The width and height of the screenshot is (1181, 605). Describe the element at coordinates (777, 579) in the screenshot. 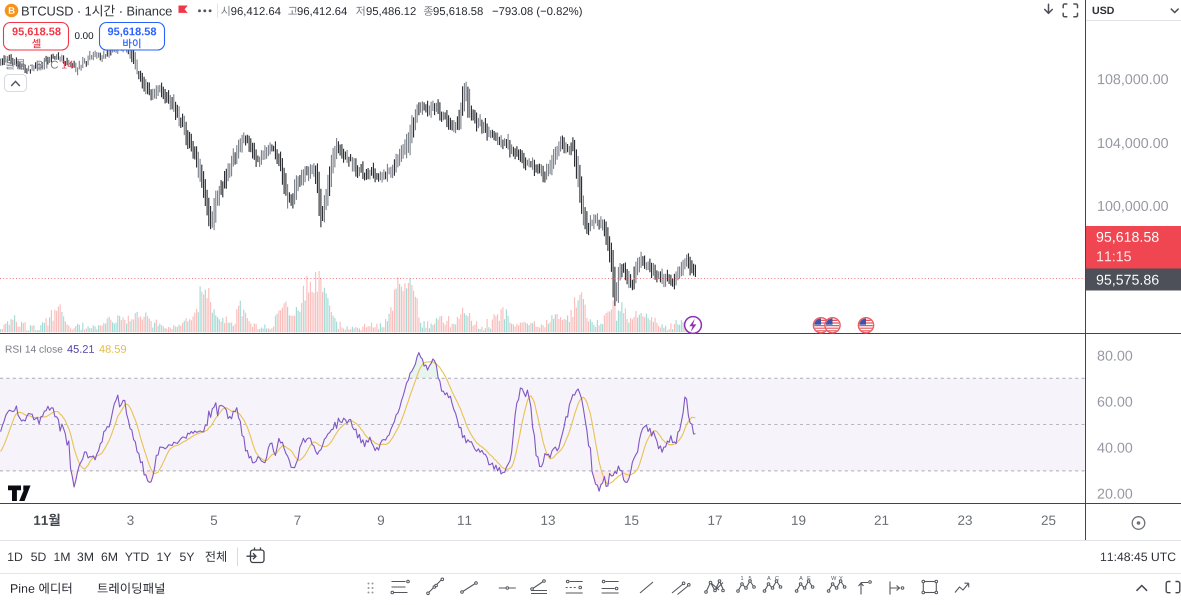

I see `svg-text: C` at that location.